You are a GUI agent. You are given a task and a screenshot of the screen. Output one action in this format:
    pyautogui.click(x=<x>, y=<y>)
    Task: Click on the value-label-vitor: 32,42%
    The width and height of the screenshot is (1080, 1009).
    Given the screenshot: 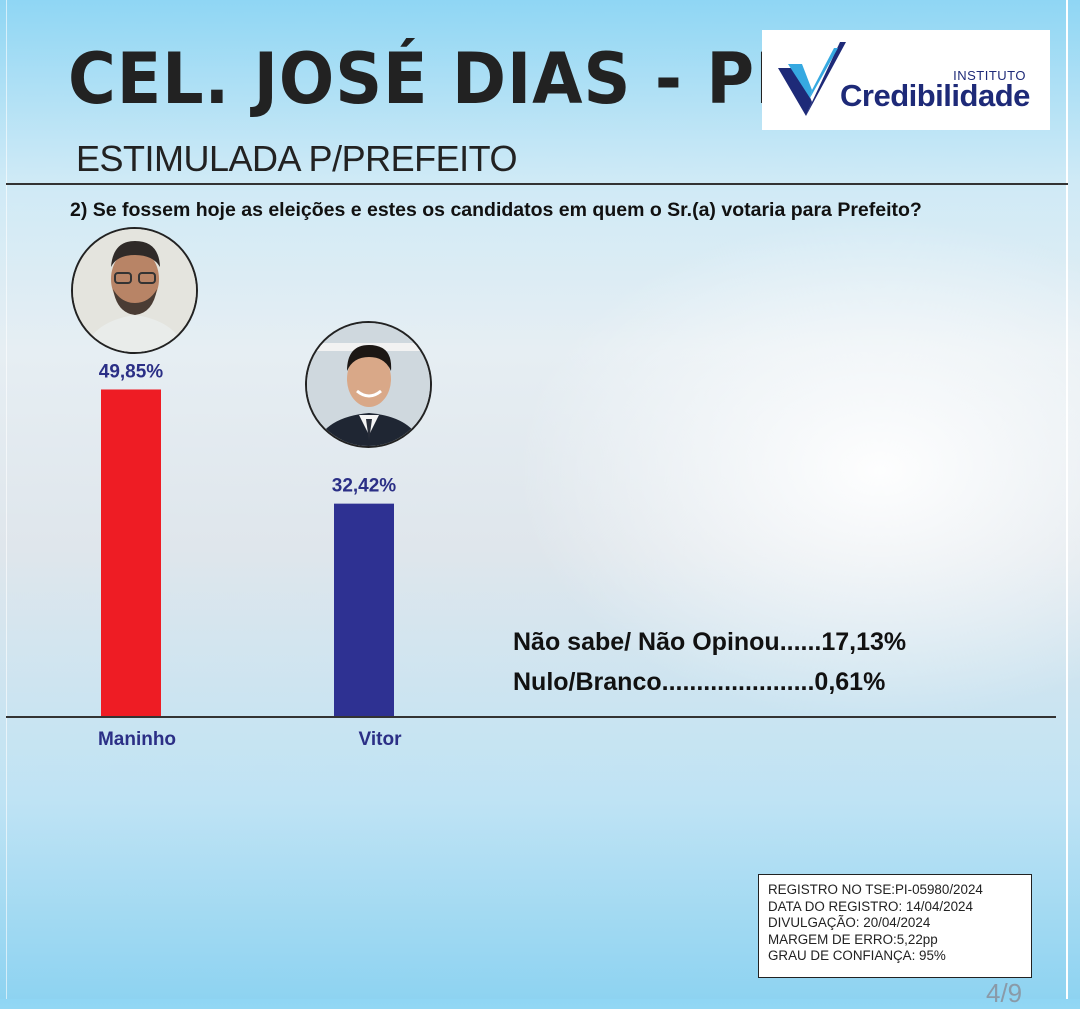 What is the action you would take?
    pyautogui.click(x=364, y=486)
    